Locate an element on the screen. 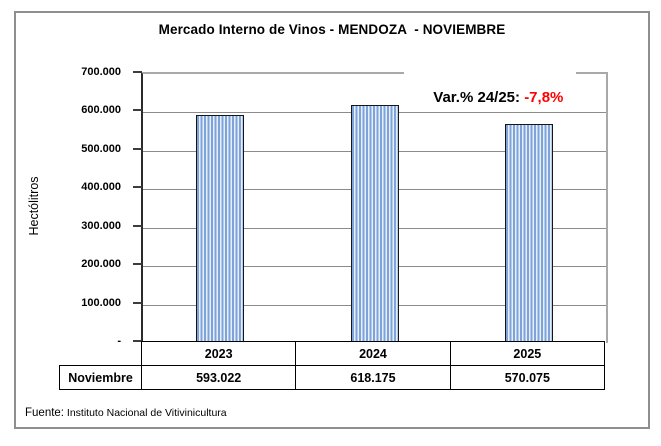 This screenshot has height=446, width=661. variation-label: Var.% 24/25: is located at coordinates (479, 97).